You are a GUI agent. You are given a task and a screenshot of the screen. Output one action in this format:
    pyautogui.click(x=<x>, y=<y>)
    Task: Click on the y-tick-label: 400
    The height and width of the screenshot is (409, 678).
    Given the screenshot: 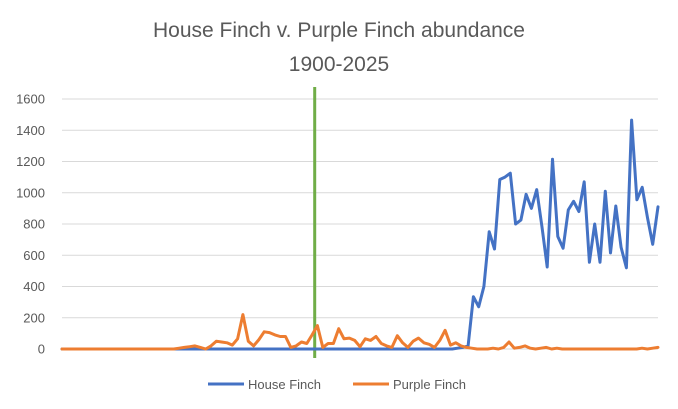 What is the action you would take?
    pyautogui.click(x=34, y=286)
    